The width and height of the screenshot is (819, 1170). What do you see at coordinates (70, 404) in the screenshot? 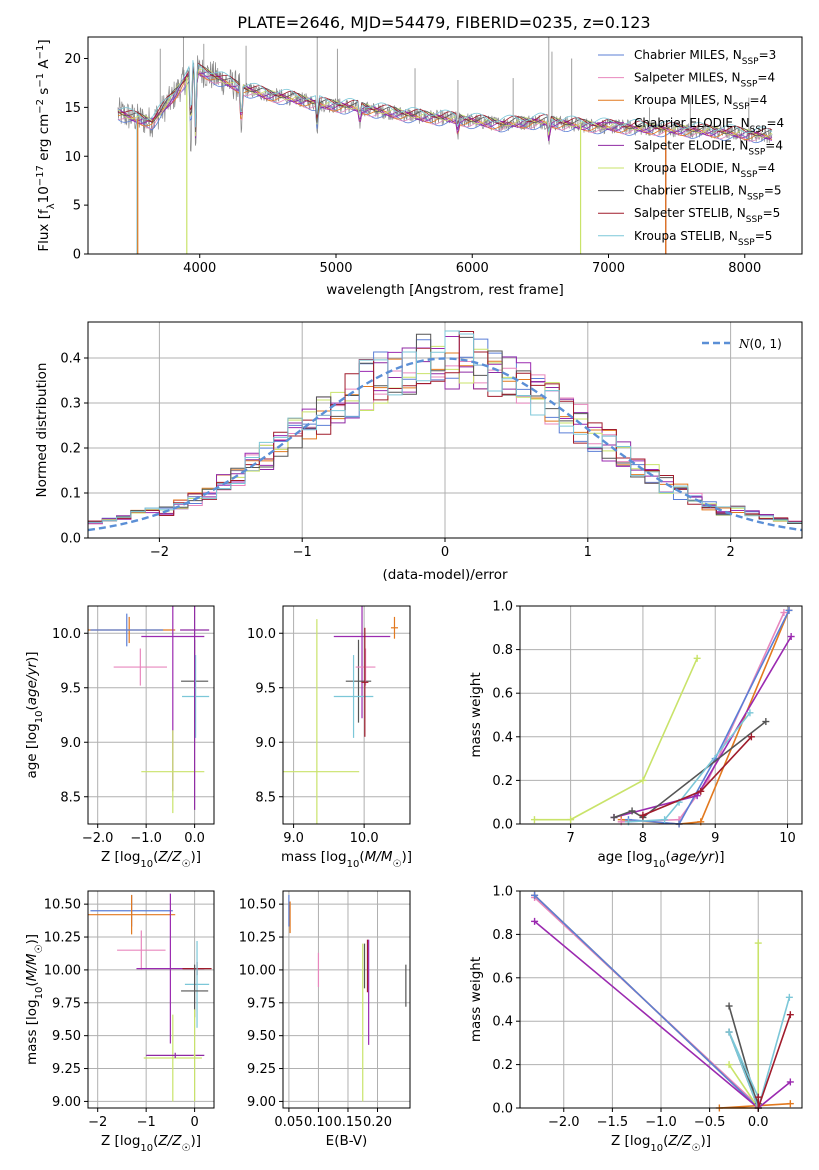
I see `y-tick-label: 0.3` at bounding box center [70, 404].